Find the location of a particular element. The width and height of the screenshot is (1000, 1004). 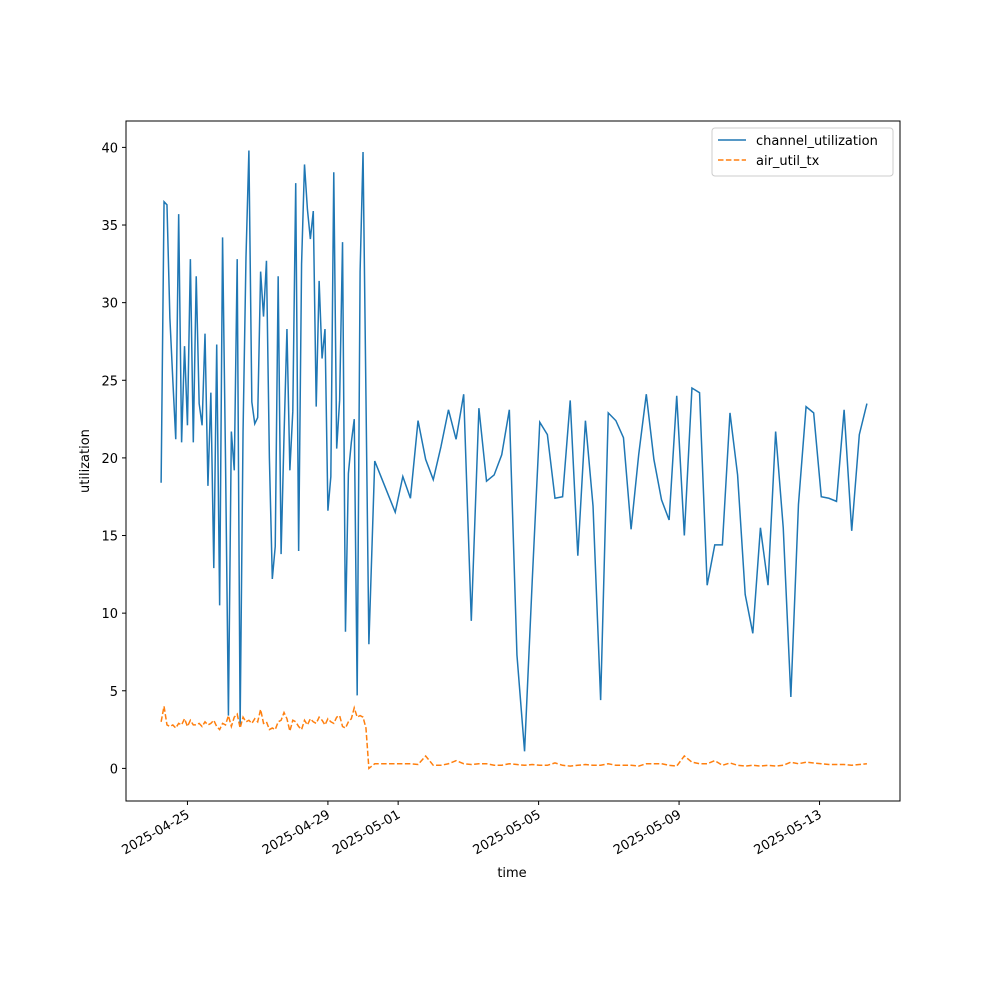

legend-box is located at coordinates (802, 152).